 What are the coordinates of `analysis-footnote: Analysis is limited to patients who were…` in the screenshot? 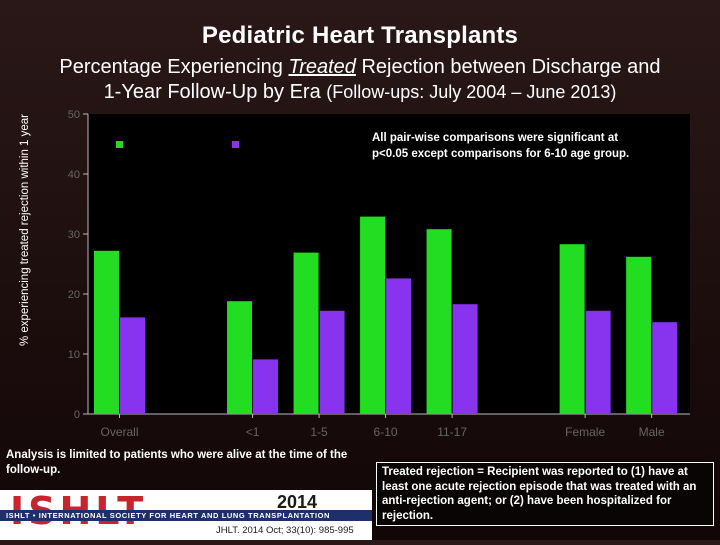 It's located at (177, 462).